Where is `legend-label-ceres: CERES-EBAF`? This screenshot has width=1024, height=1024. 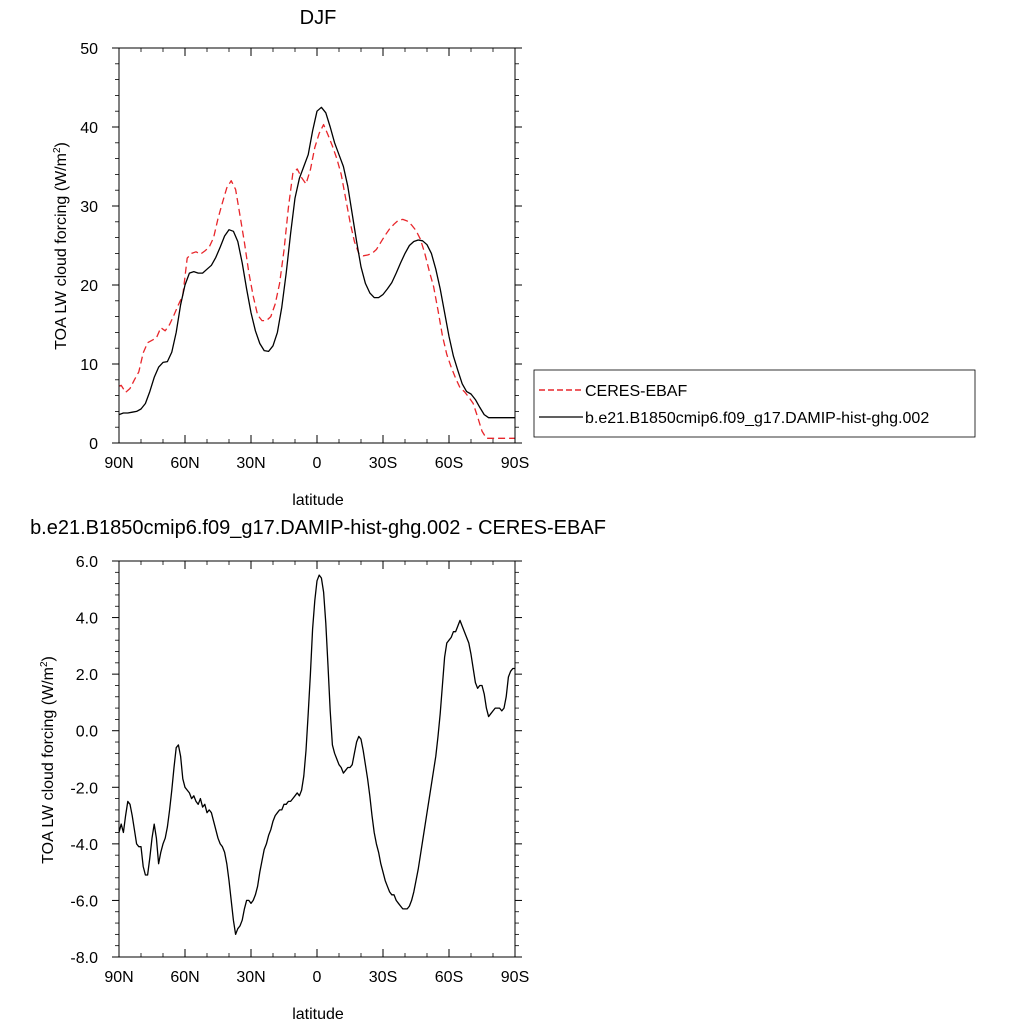 legend-label-ceres: CERES-EBAF is located at coordinates (636, 391).